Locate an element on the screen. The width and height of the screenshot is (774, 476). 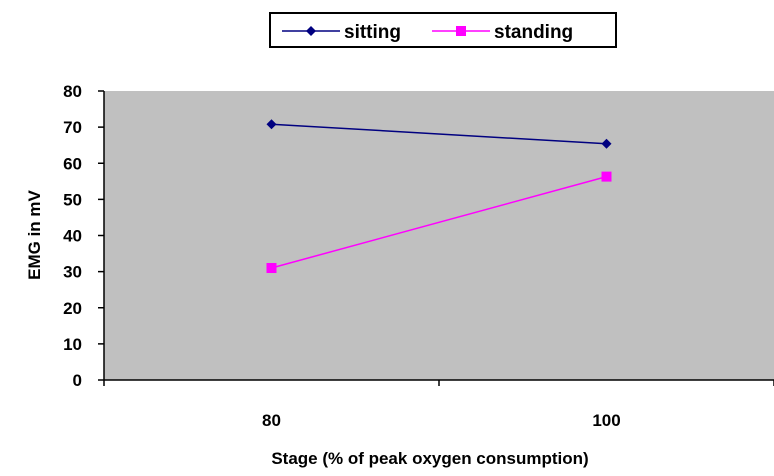
y-tick-label: 0 is located at coordinates (77, 380).